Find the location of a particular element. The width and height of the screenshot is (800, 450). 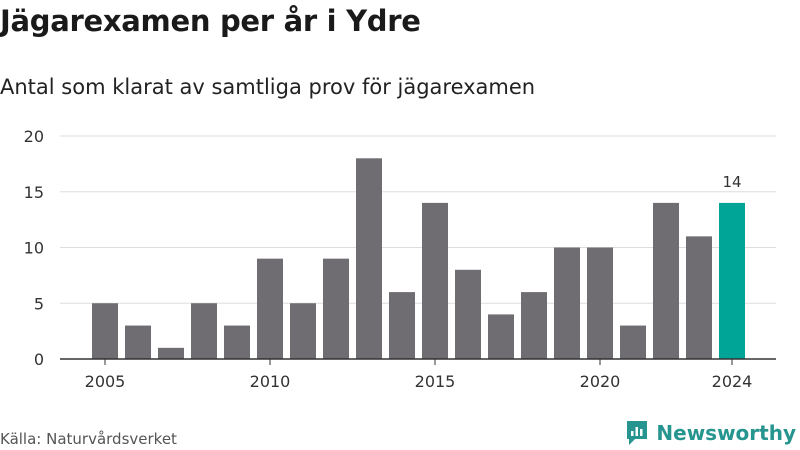

y-tick-label: 0 is located at coordinates (39, 359).